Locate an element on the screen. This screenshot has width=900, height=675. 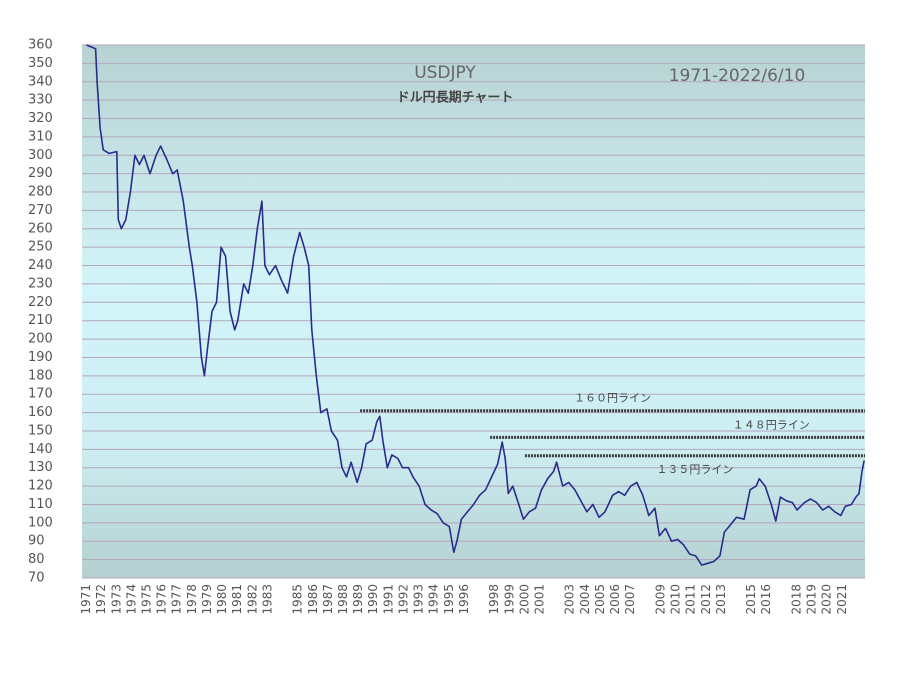
x-tick-label: 1975 is located at coordinates (146, 599).